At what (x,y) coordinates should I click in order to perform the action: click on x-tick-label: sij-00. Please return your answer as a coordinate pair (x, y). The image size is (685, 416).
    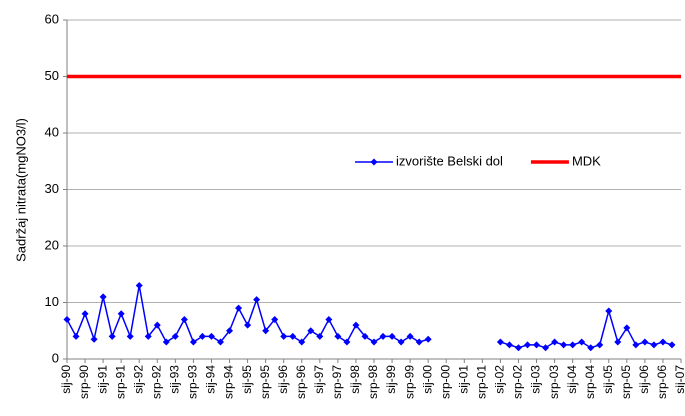
    Looking at the image, I should click on (427, 379).